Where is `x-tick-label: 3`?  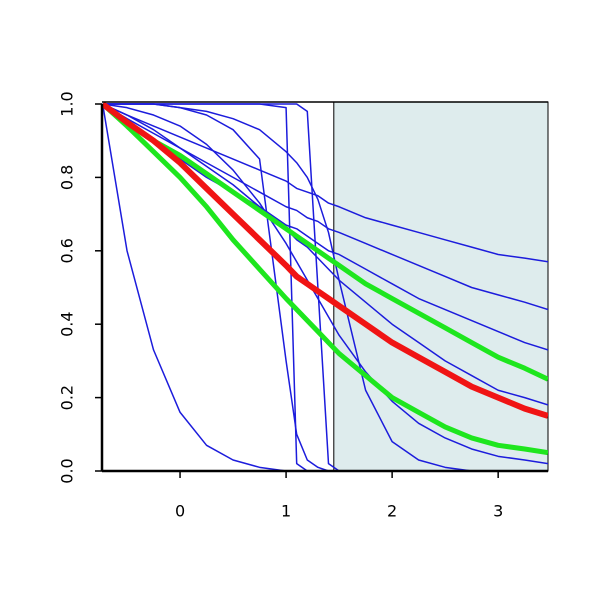 x-tick-label: 3 is located at coordinates (498, 511).